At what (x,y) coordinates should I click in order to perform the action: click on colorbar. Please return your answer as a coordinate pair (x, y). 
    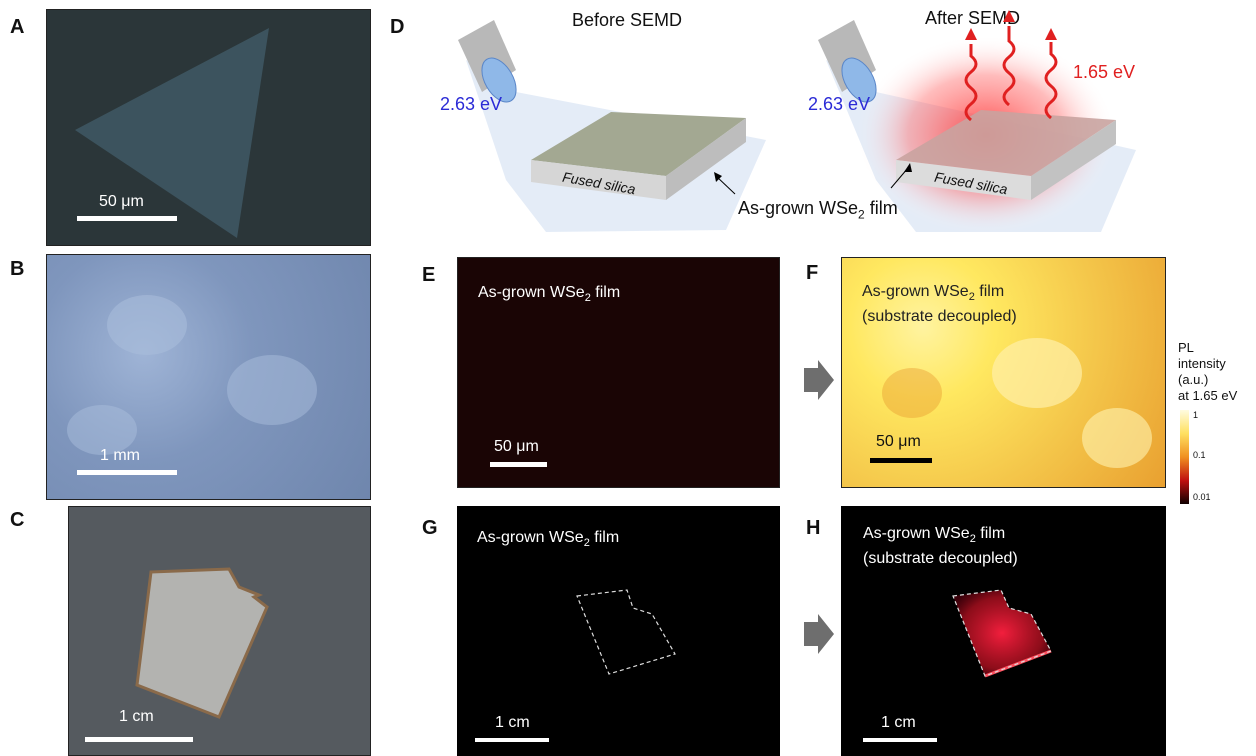
    Looking at the image, I should click on (1184, 457).